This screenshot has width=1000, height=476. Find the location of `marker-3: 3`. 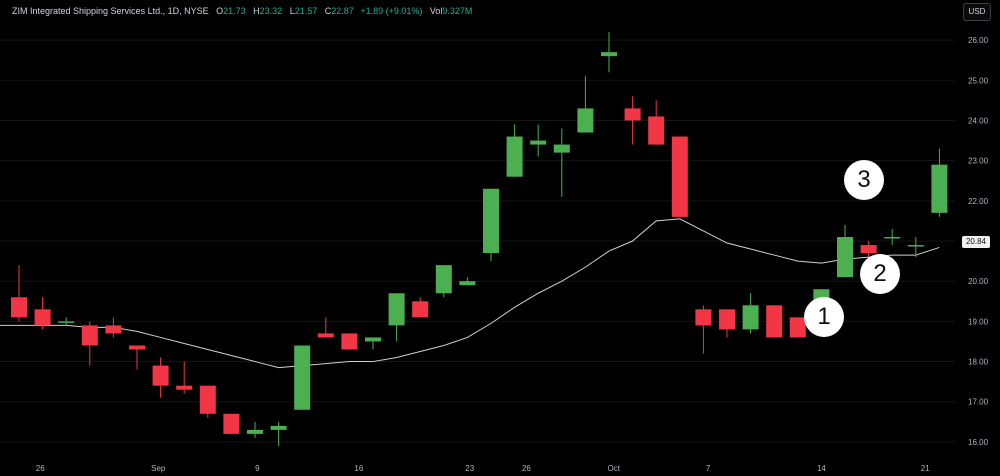

marker-3: 3 is located at coordinates (864, 180).